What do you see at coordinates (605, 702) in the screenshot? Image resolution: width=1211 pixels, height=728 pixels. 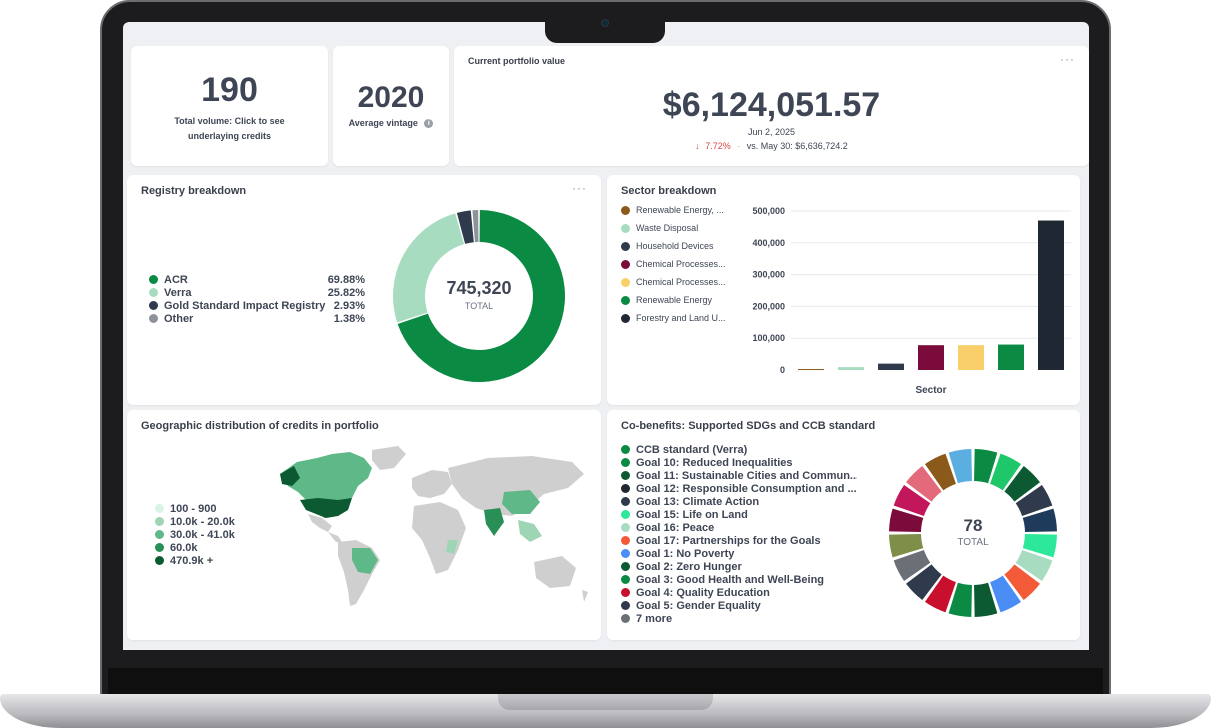 I see `laptop-hinge-notch` at bounding box center [605, 702].